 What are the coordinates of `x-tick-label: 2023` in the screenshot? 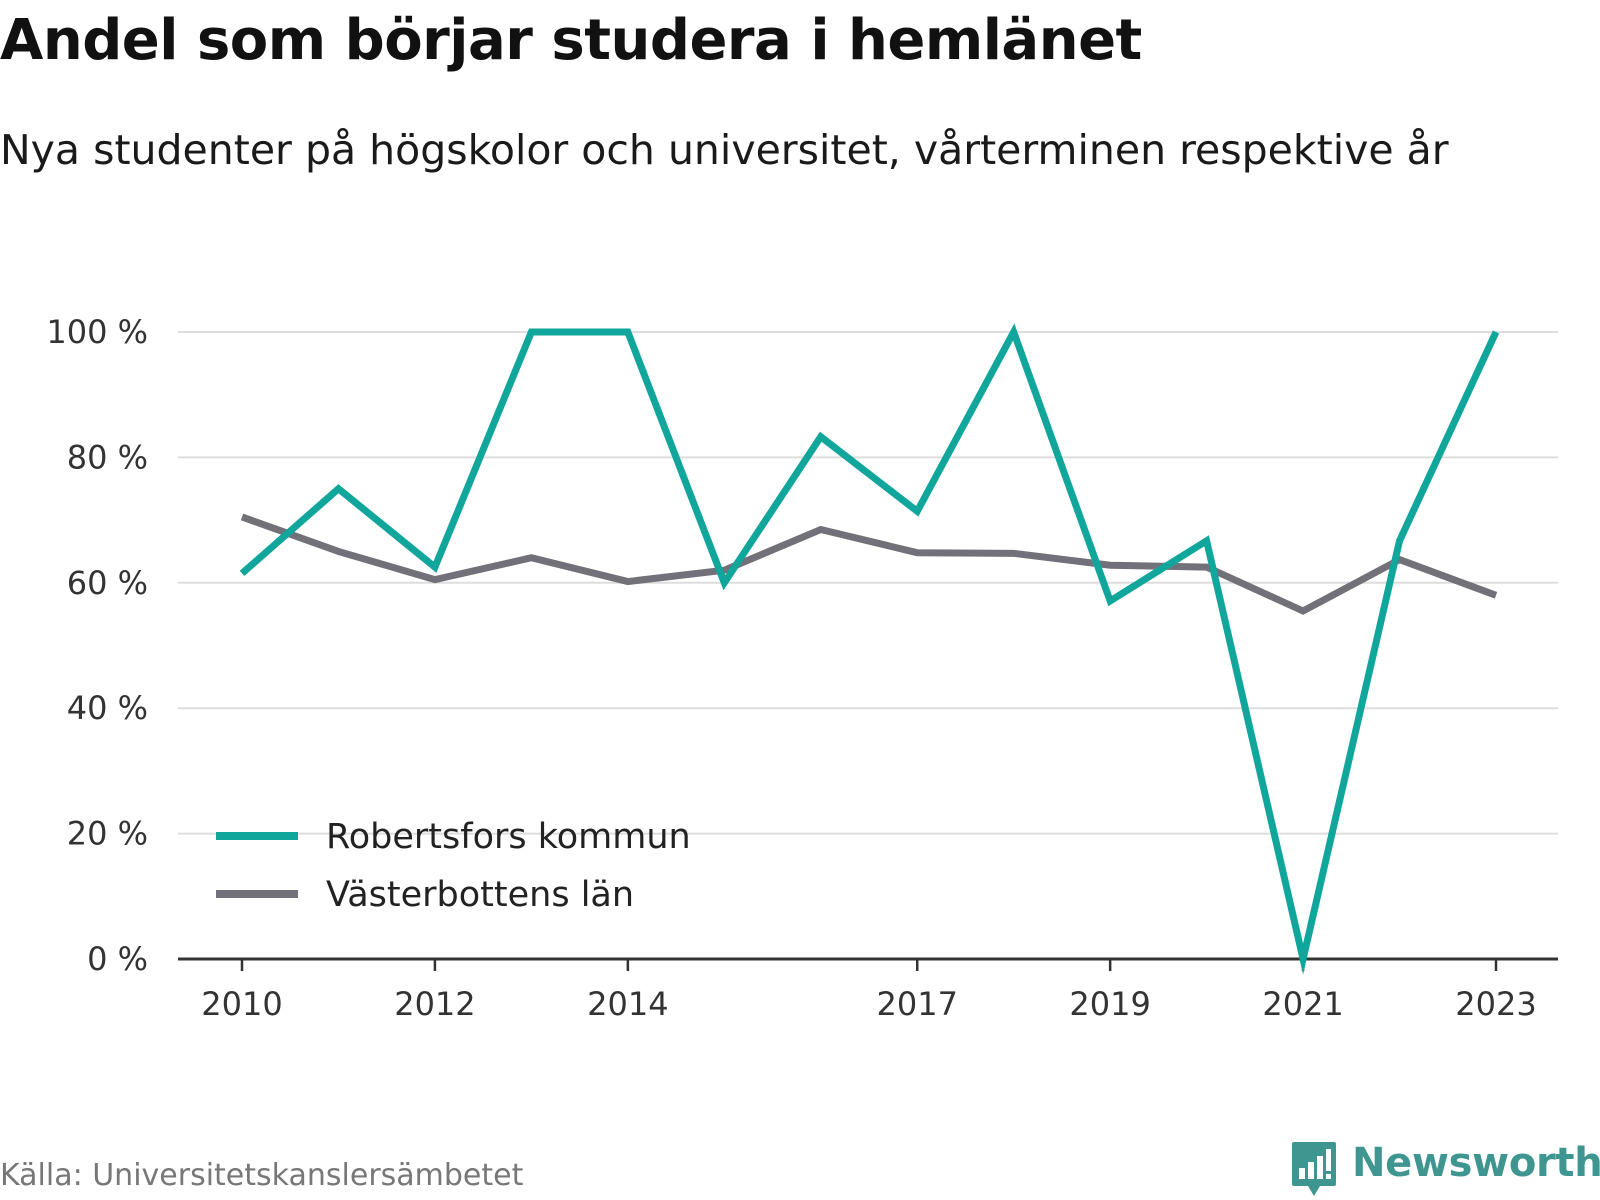 It's located at (1495, 1004).